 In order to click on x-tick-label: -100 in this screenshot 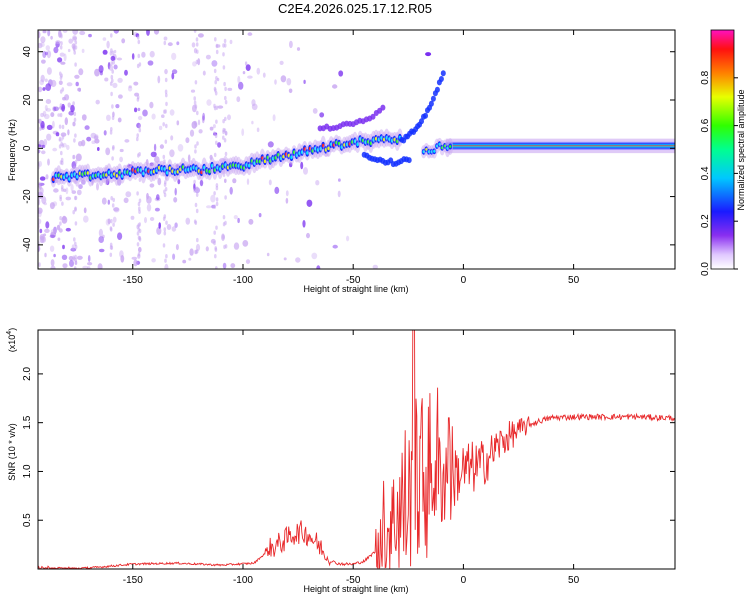, I will do `click(243, 580)`.